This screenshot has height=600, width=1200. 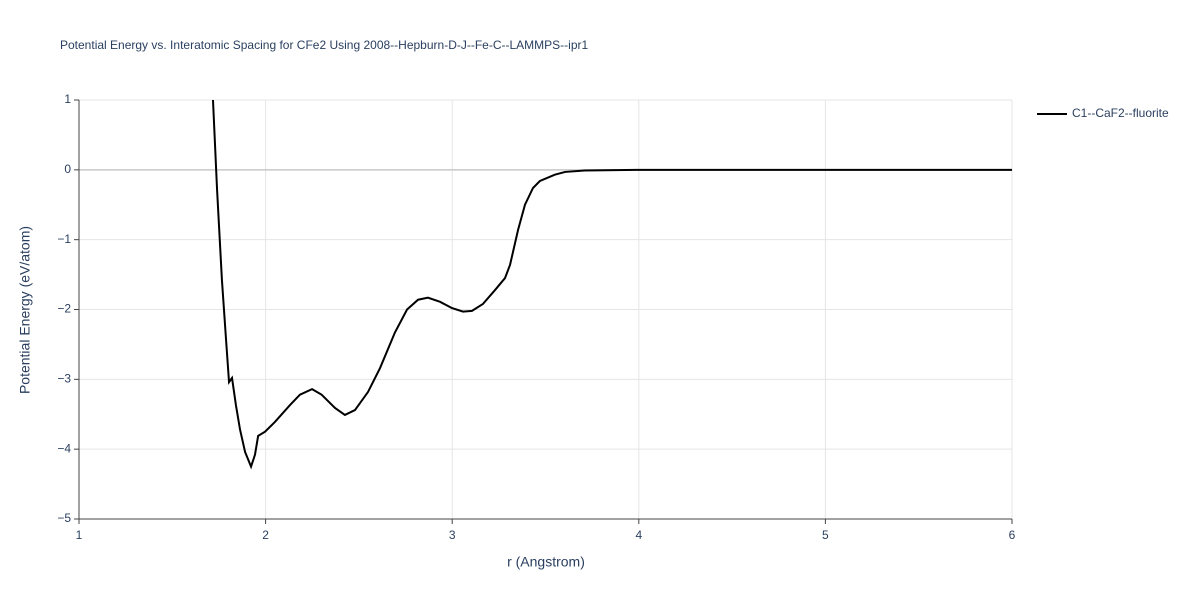 I want to click on y-tick-label: −4, so click(x=64, y=448).